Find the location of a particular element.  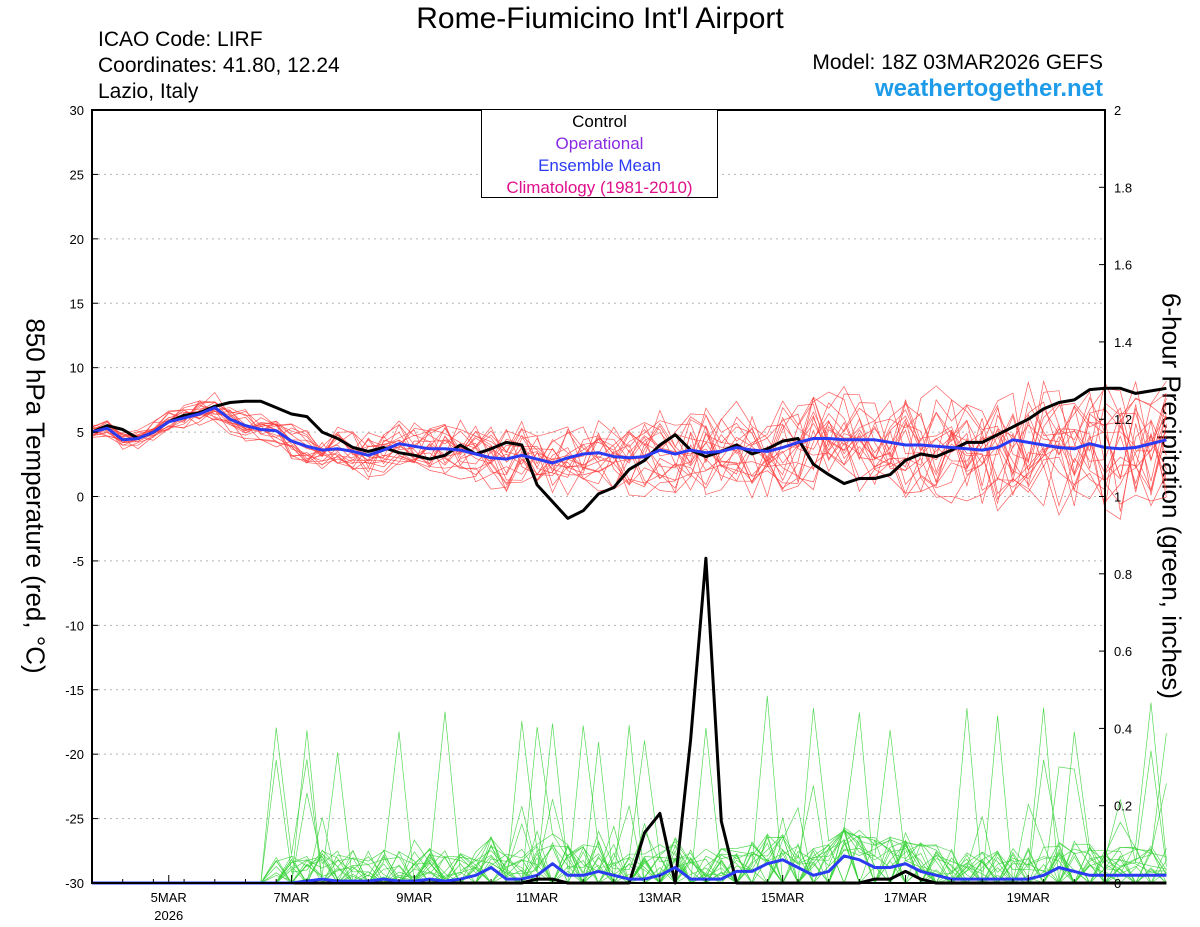

y-tick-label: -20 is located at coordinates (74, 754).